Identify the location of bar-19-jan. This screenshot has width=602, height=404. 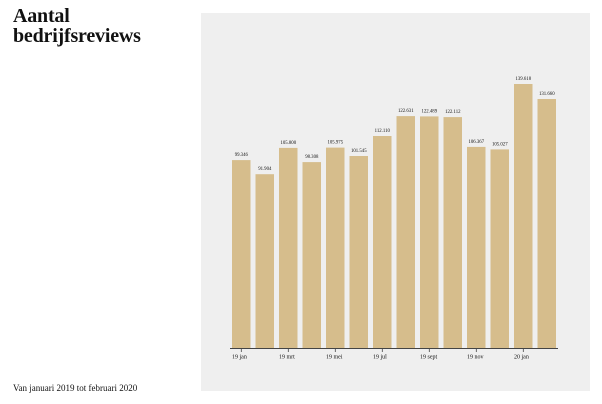
(241, 254).